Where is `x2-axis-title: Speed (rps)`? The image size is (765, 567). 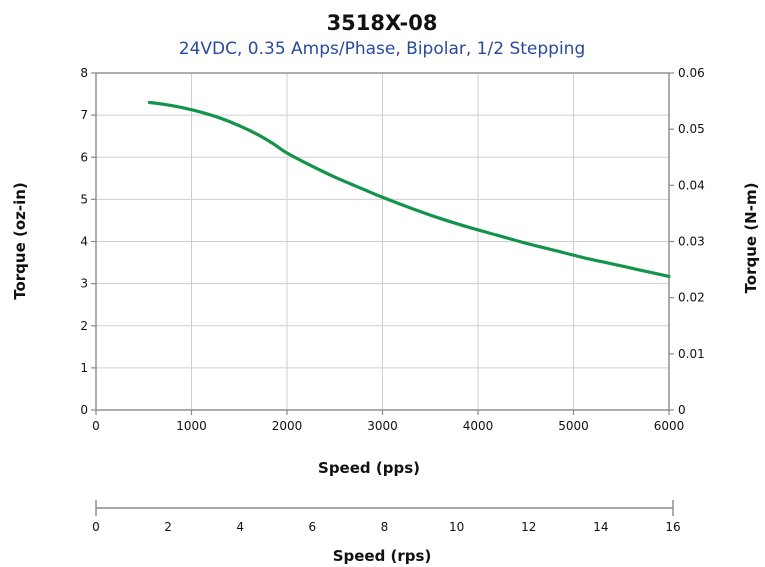
x2-axis-title: Speed (rps) is located at coordinates (382, 556).